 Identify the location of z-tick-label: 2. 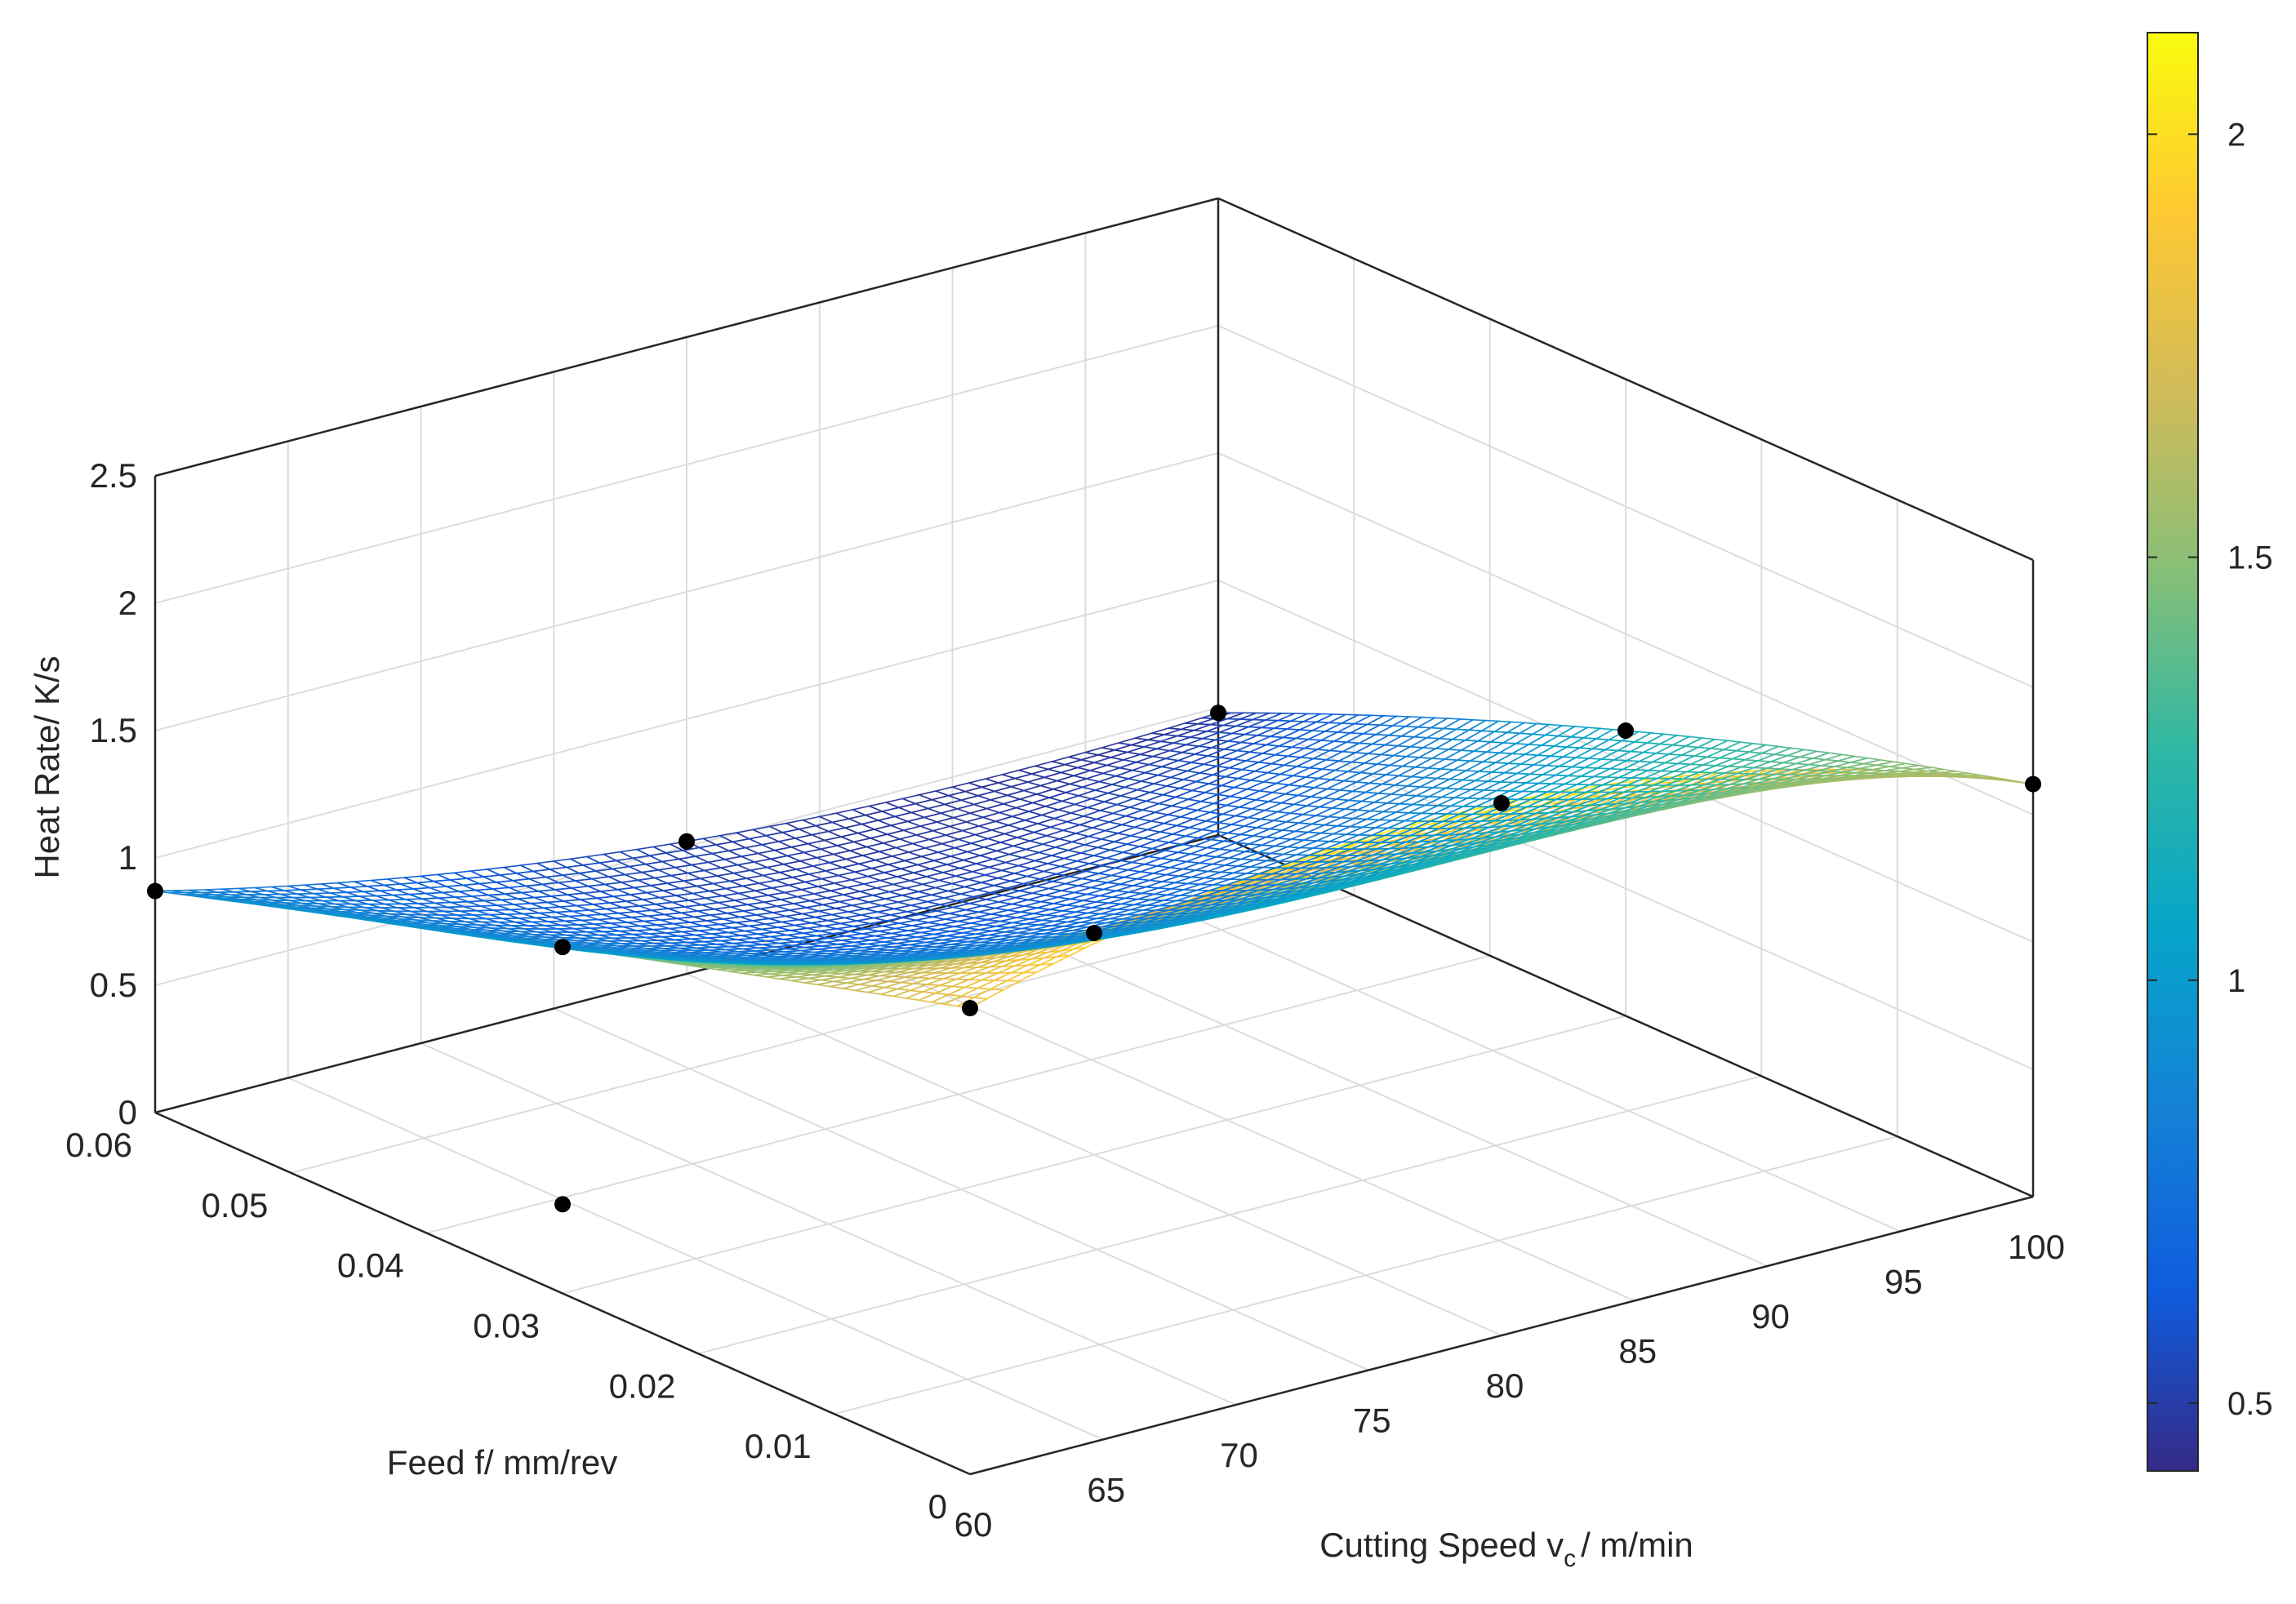
(127, 603).